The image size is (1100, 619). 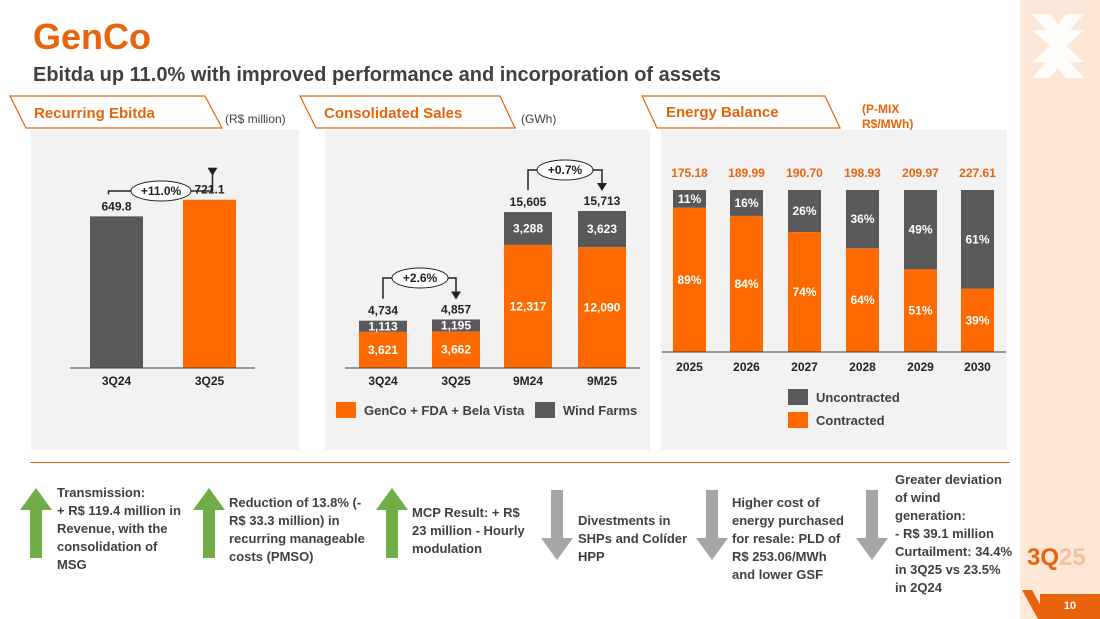 I want to click on legend-swatch-contracted, so click(x=798, y=420).